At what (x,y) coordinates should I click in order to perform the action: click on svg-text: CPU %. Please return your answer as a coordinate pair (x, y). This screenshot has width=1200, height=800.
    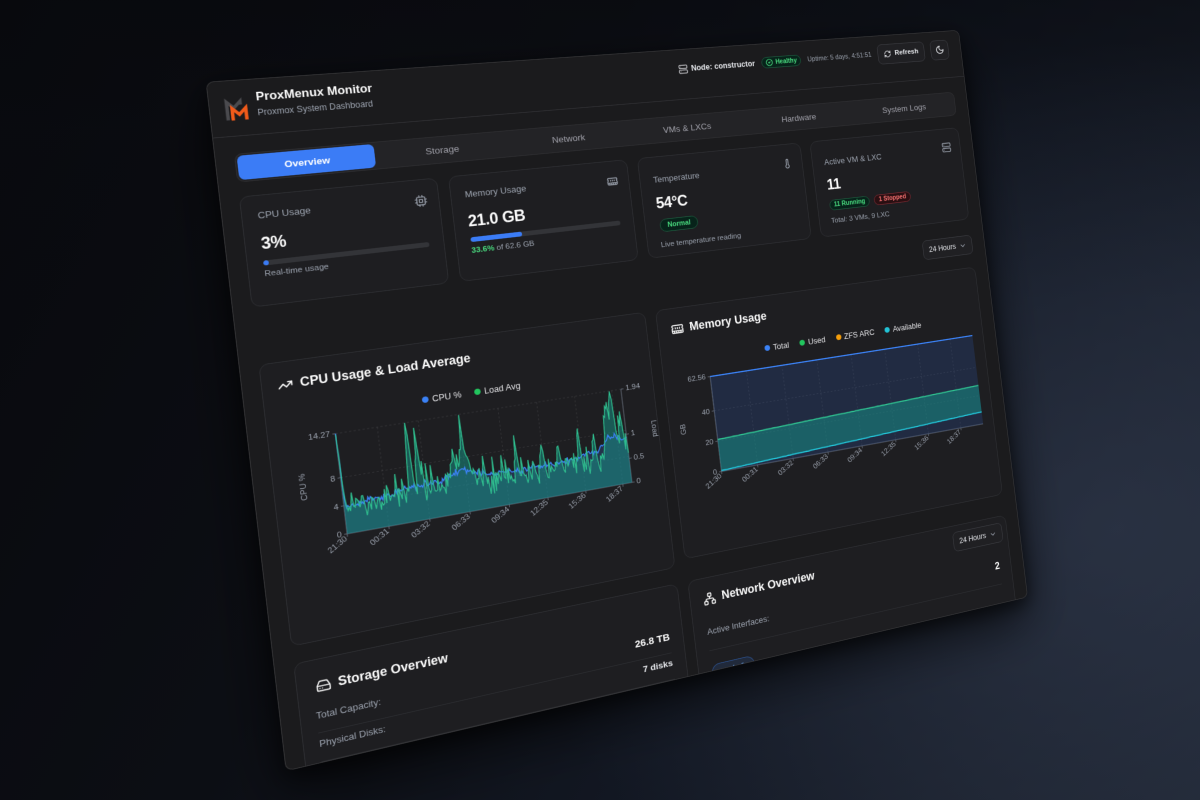
    Looking at the image, I should click on (302, 487).